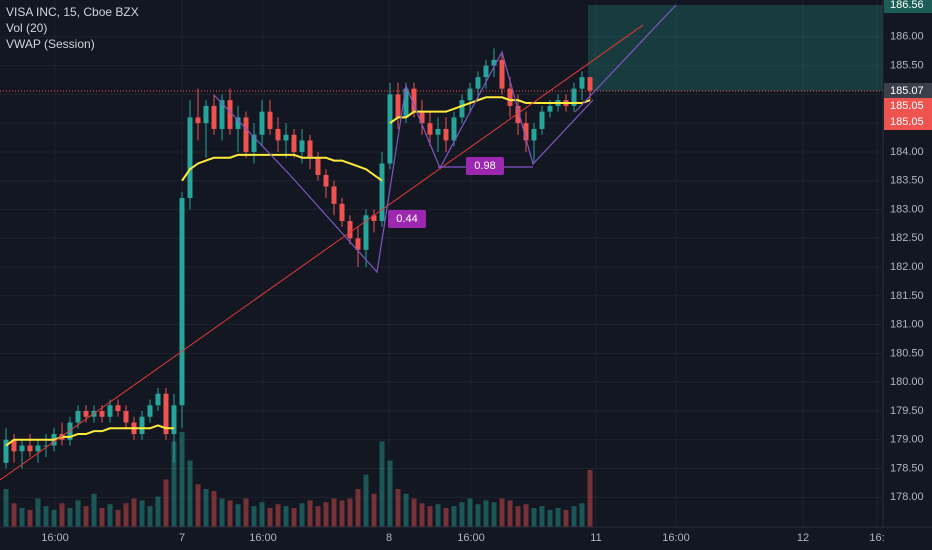 The image size is (932, 550). I want to click on y-tick-label: 179.00, so click(907, 440).